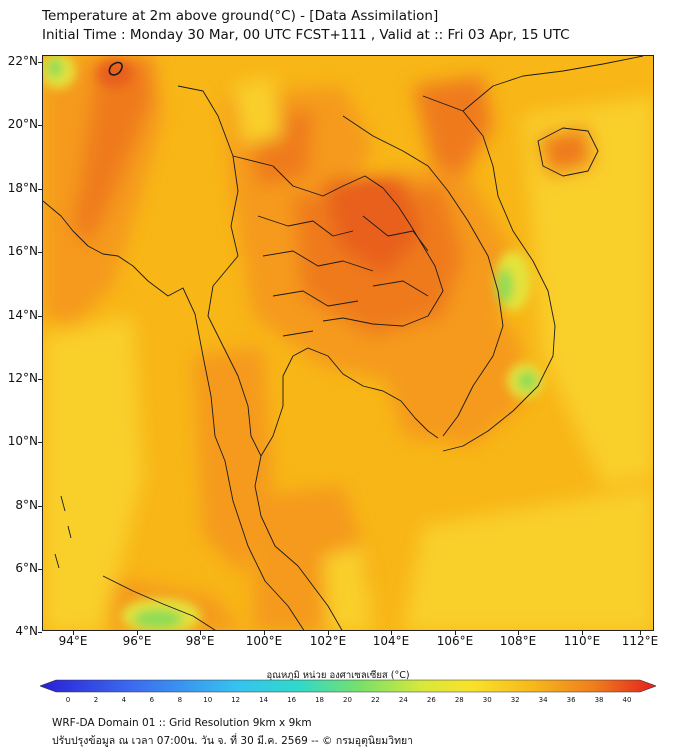 The image size is (676, 756). What do you see at coordinates (264, 641) in the screenshot?
I see `lon-label: 100°E` at bounding box center [264, 641].